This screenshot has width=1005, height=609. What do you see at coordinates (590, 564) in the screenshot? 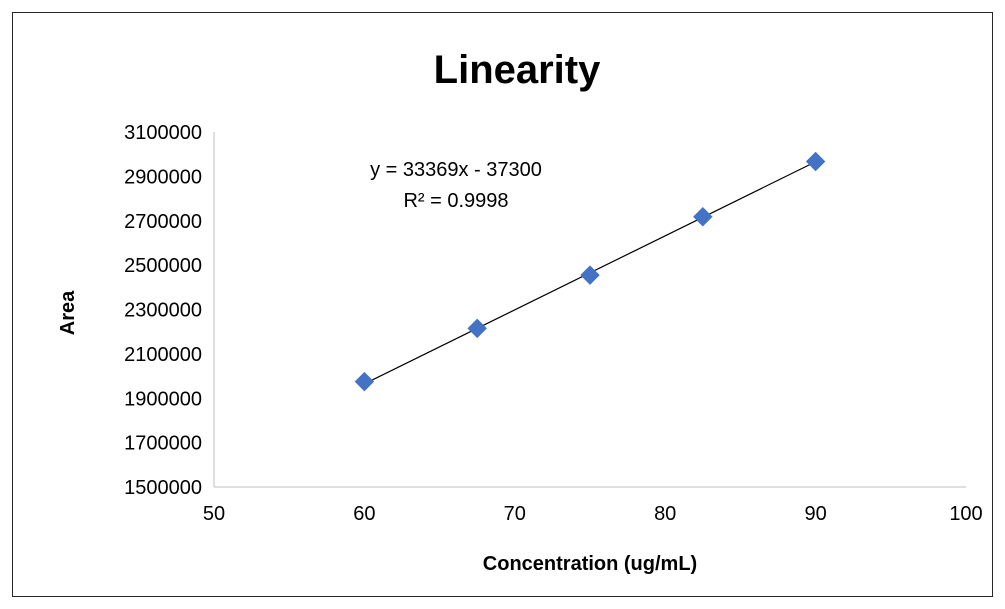
I see `x-axis-label: Concentration (ug/mL)` at bounding box center [590, 564].